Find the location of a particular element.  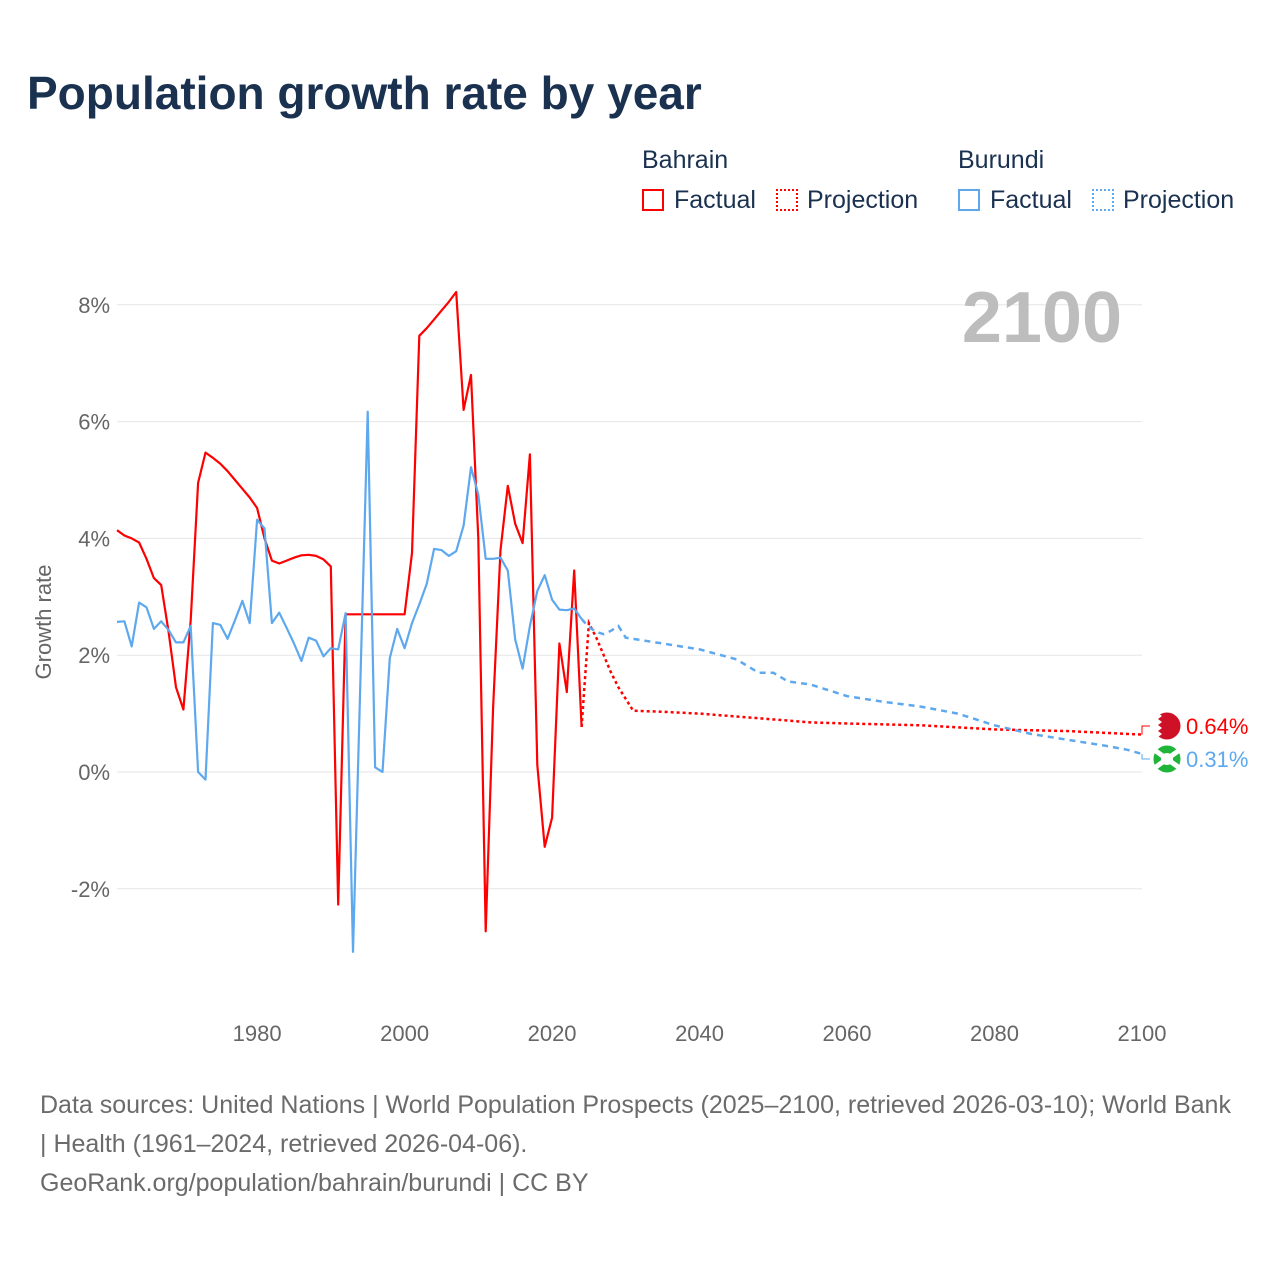

bahrain-flag-serration is located at coordinates (1157, 725).